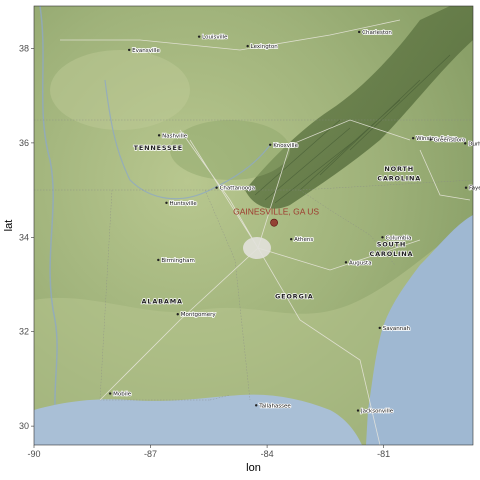 This screenshot has height=480, width=480. What do you see at coordinates (294, 297) in the screenshot?
I see `state-label: GEORGIA` at bounding box center [294, 297].